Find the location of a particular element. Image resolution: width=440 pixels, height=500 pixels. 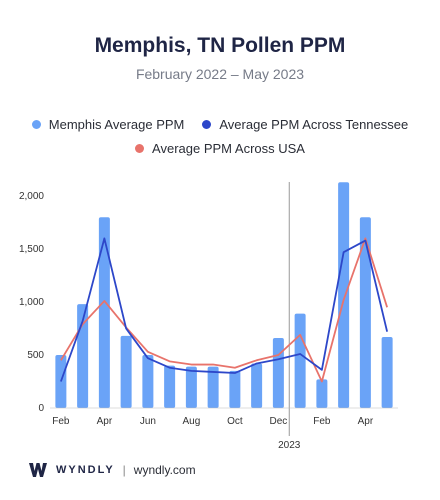

legend-swatch-usa is located at coordinates (140, 148).